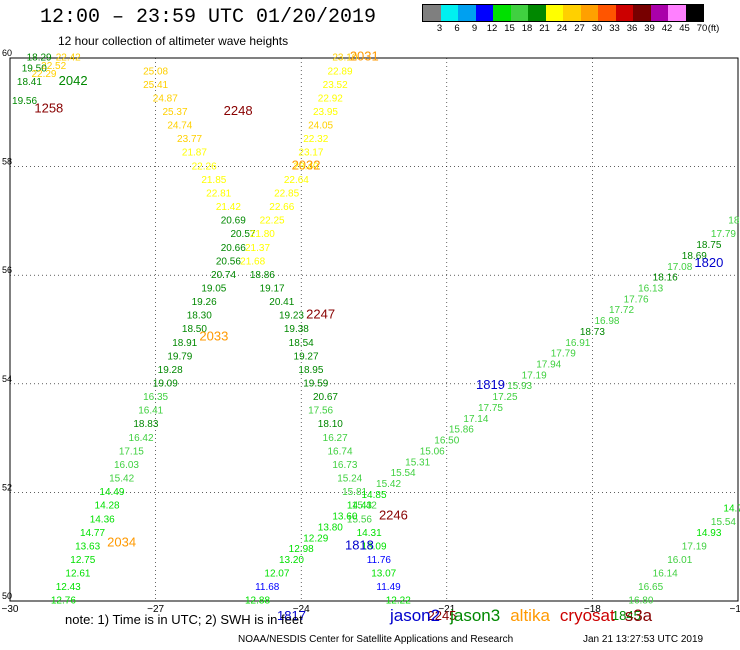 The height and width of the screenshot is (650, 740). Describe the element at coordinates (291, 316) in the screenshot. I see `wave-height-value: 19.23` at that location.